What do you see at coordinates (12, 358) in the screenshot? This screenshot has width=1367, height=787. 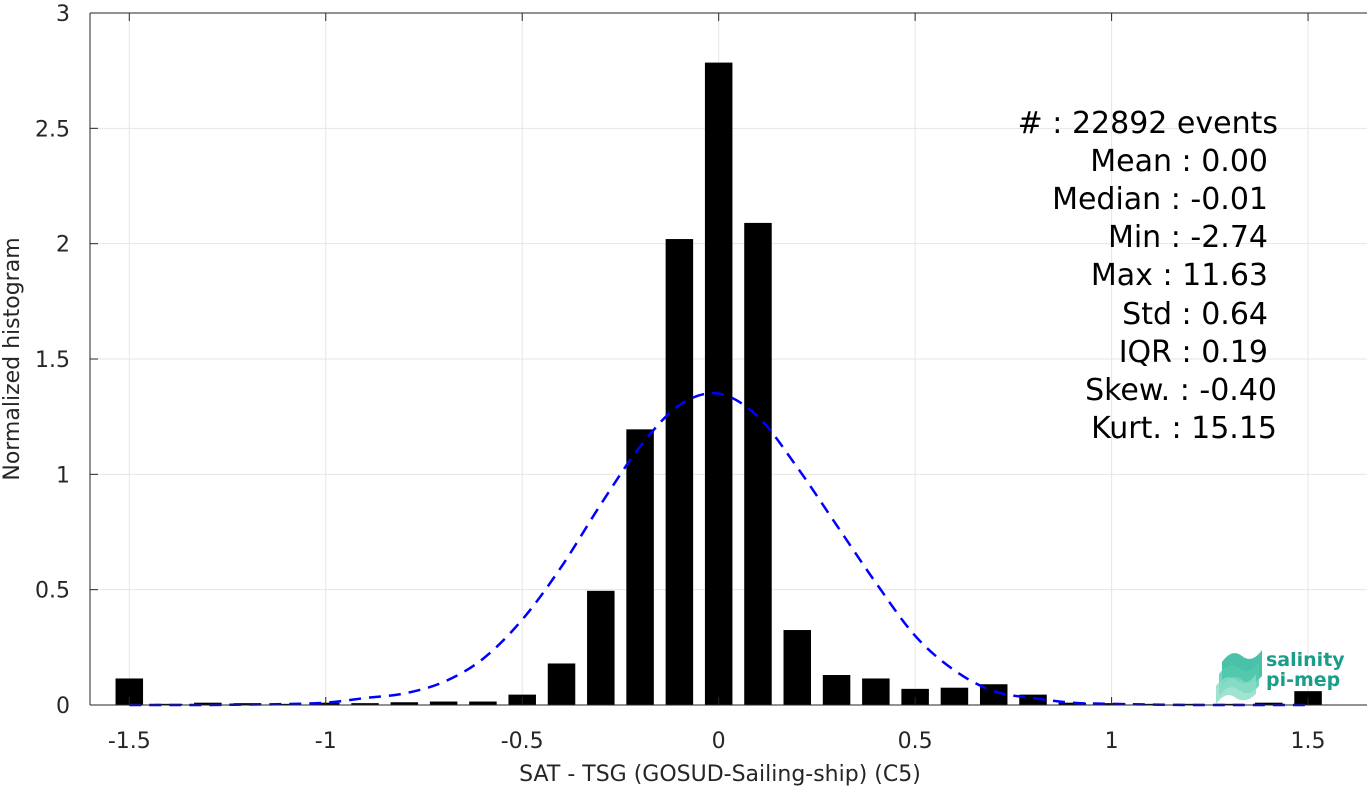 I see `y-axis-label: Normalized histogram` at bounding box center [12, 358].